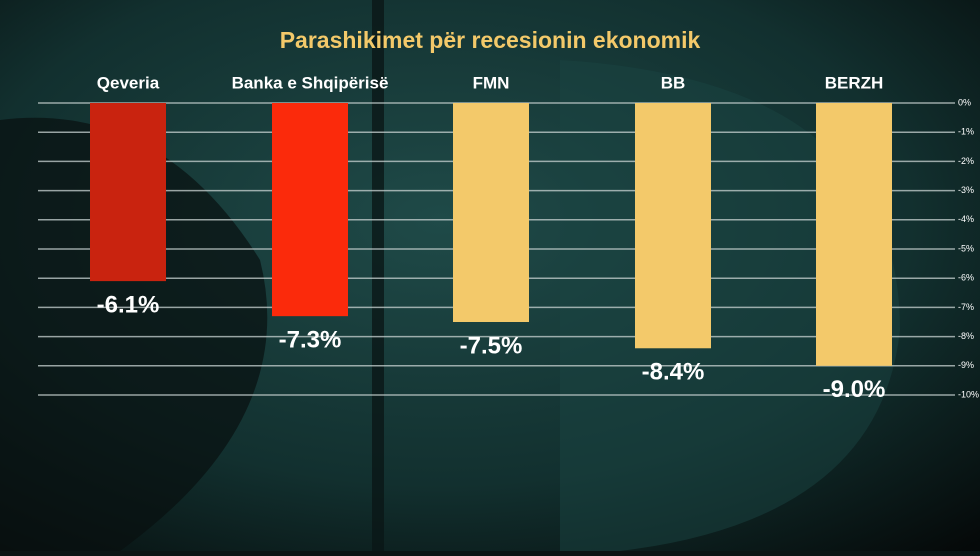  What do you see at coordinates (966, 307) in the screenshot?
I see `y-tick-label: -7%` at bounding box center [966, 307].